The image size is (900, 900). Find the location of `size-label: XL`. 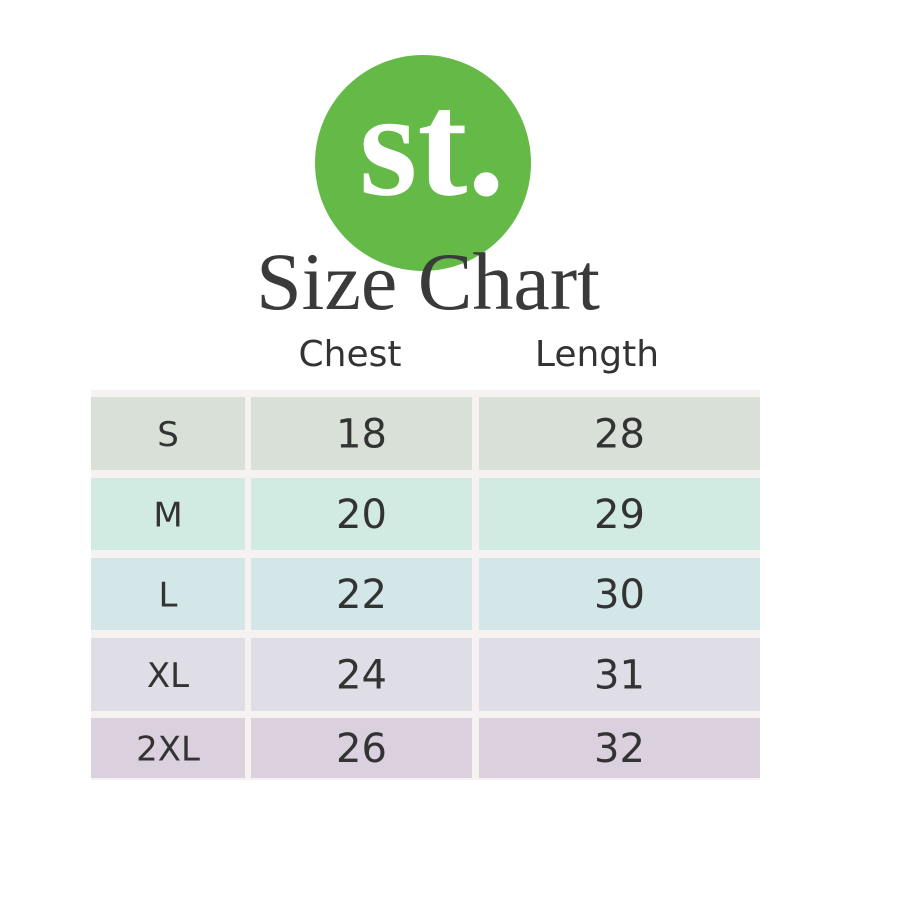

size-label: XL is located at coordinates (168, 676).